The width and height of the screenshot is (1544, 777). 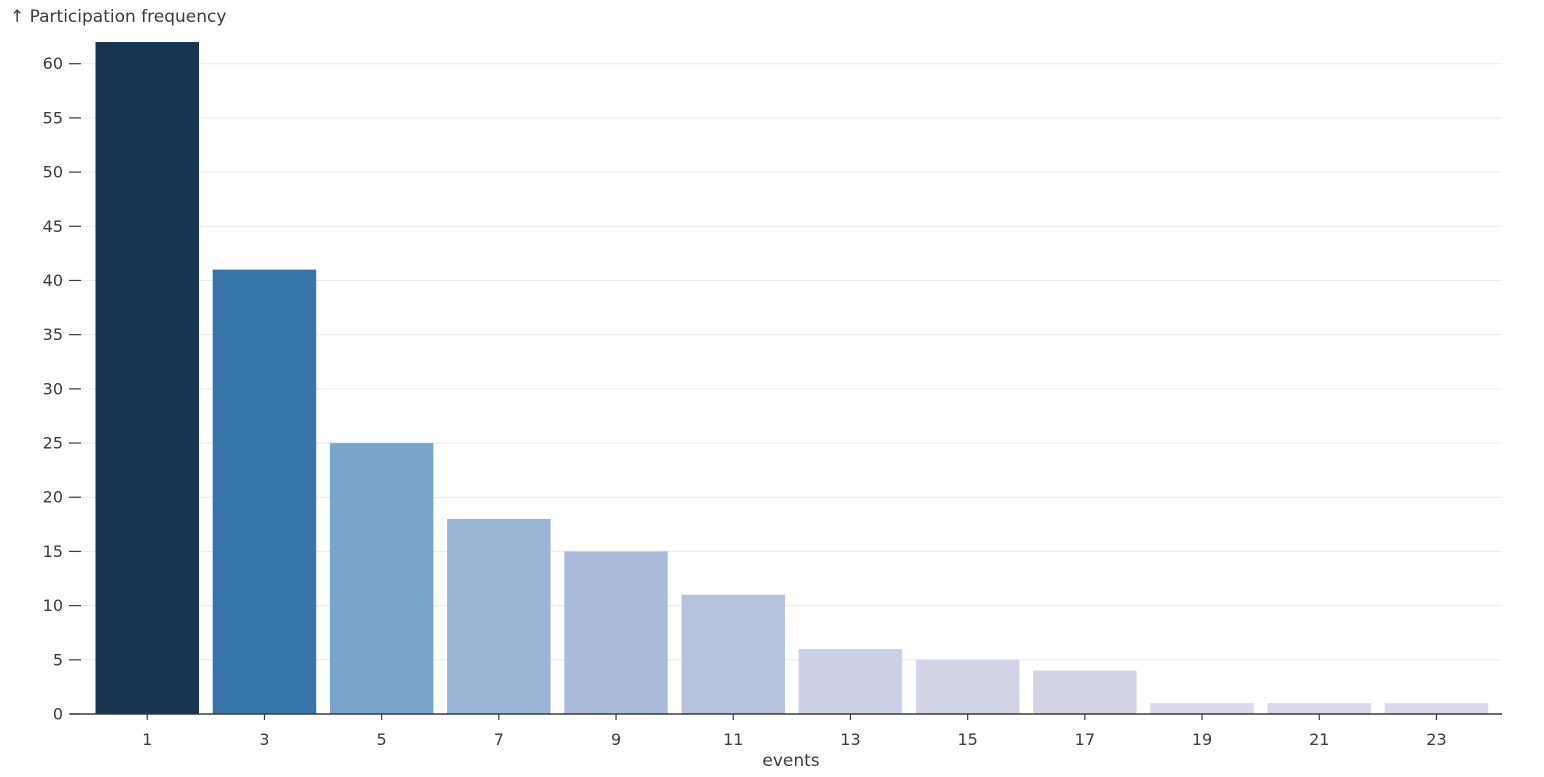 What do you see at coordinates (616, 739) in the screenshot?
I see `x-tick-label: 9` at bounding box center [616, 739].